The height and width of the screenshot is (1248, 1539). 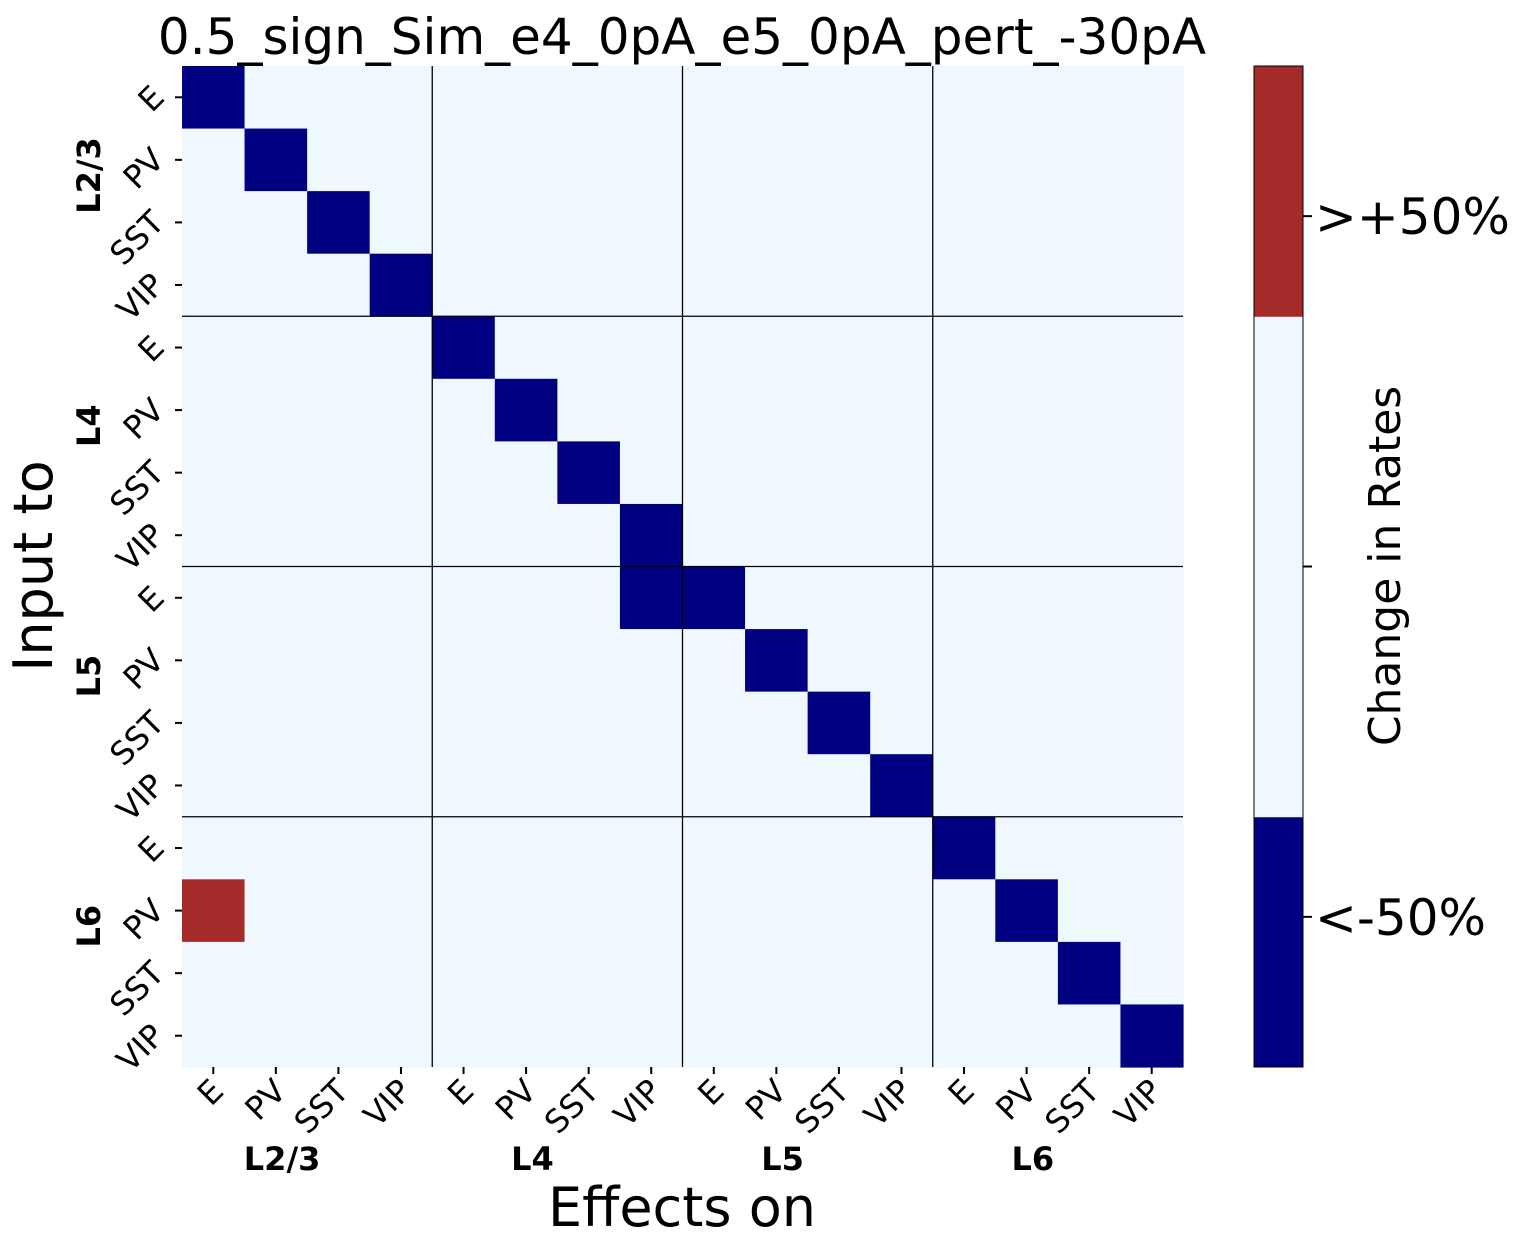 What do you see at coordinates (682, 37) in the screenshot?
I see `chart-title: 0.5_sign_Sim_e4_0pA_e5_0pA_pert_-30pA` at bounding box center [682, 37].